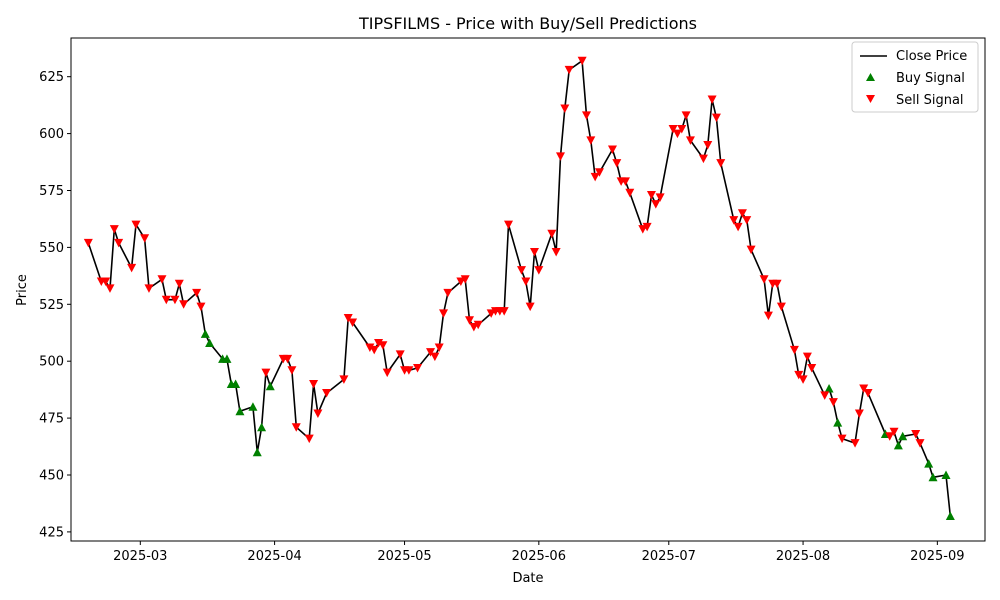 This screenshot has height=600, width=1000. What do you see at coordinates (51, 532) in the screenshot?
I see `y-tick-label: 425` at bounding box center [51, 532].